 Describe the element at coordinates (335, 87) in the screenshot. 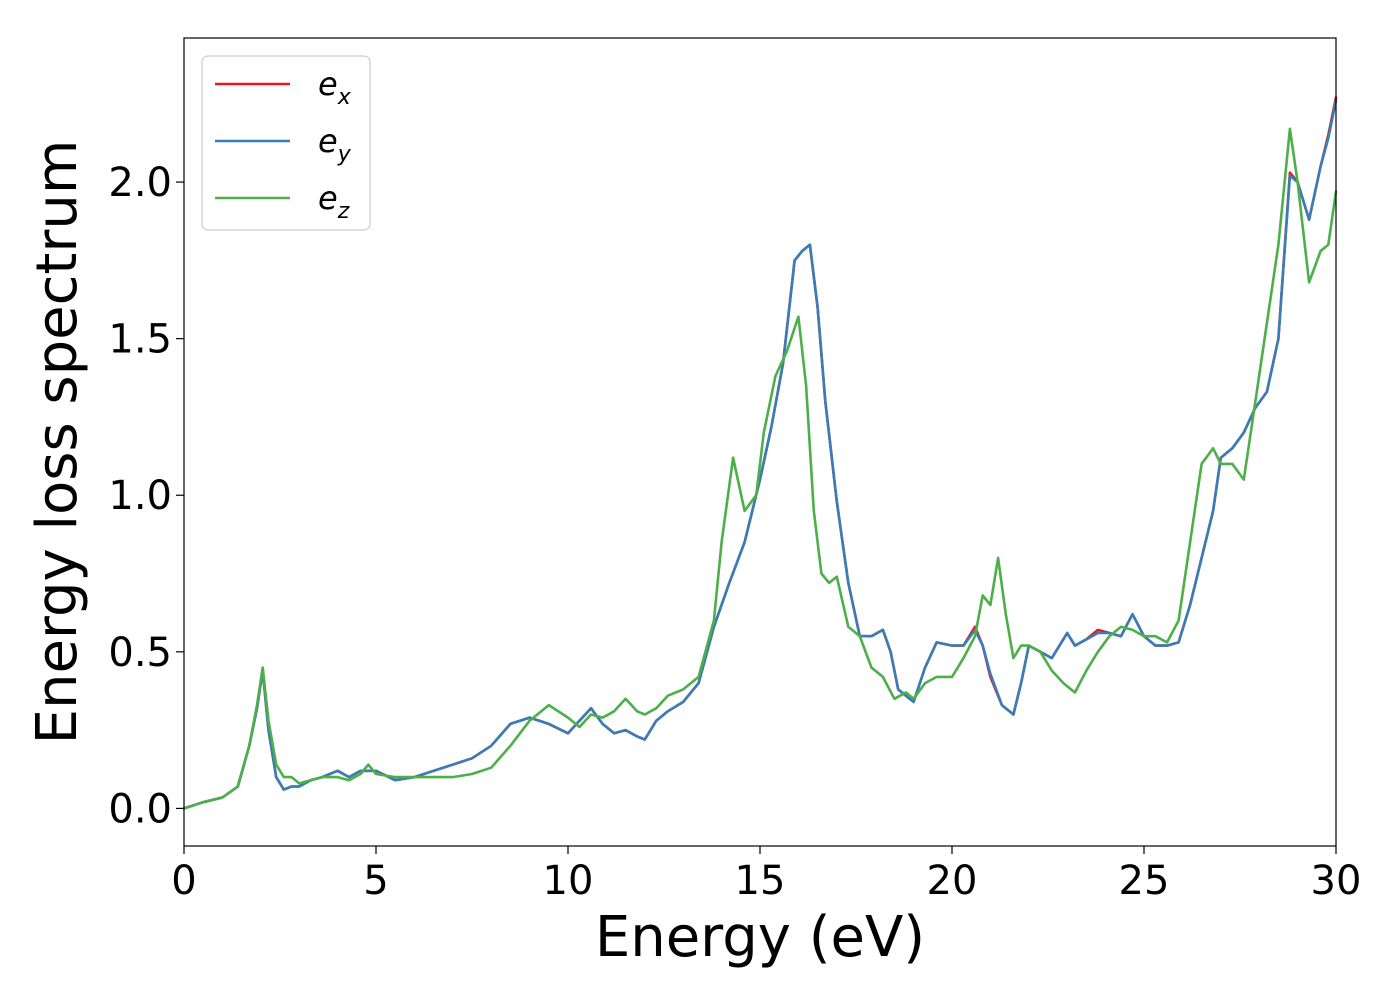

I see `legend-label: ex` at that location.